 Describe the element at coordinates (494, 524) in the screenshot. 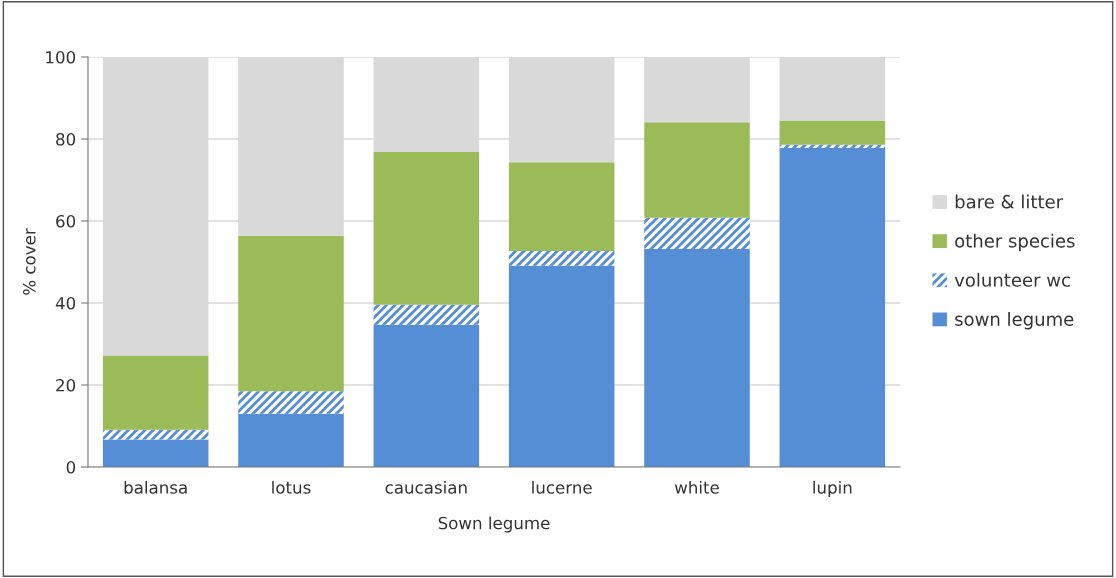

I see `x-axis-title: Sown legume` at that location.